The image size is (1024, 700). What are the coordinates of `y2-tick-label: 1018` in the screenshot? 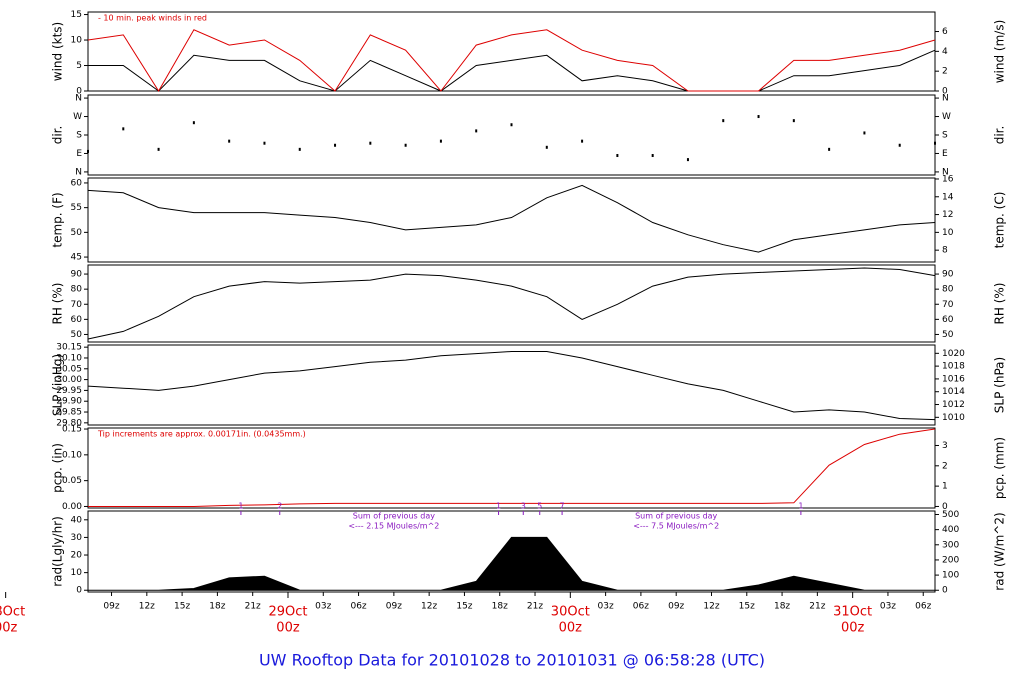 It's located at (953, 367).